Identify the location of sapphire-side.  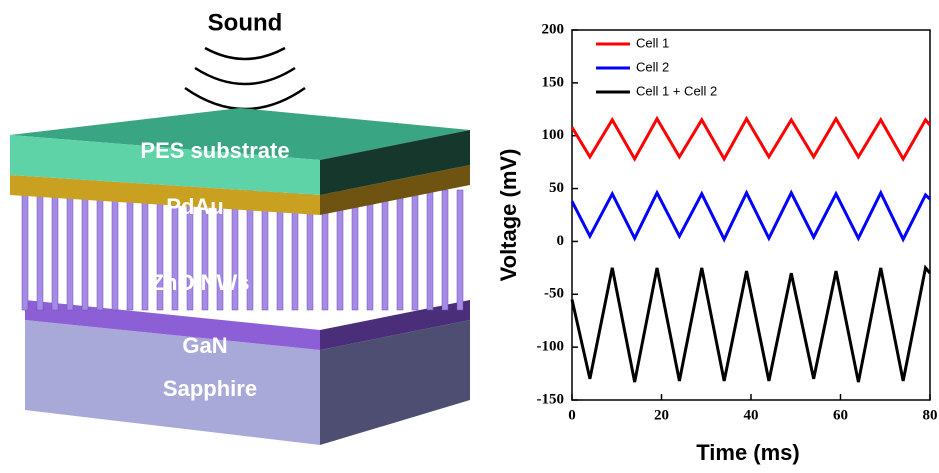
(395, 382).